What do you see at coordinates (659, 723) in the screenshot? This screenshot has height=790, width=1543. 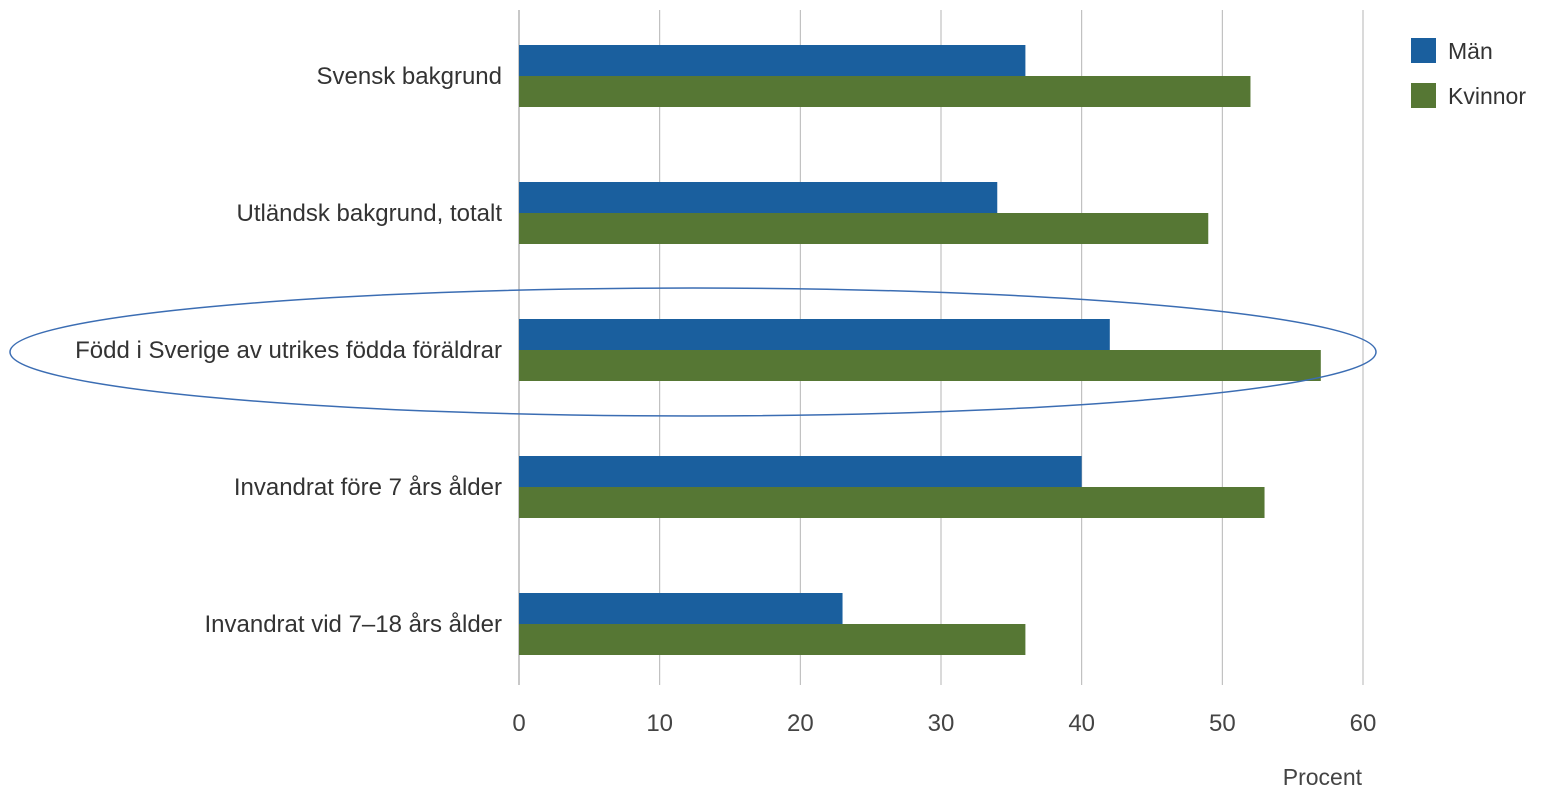 I see `tick-label: 10` at bounding box center [659, 723].